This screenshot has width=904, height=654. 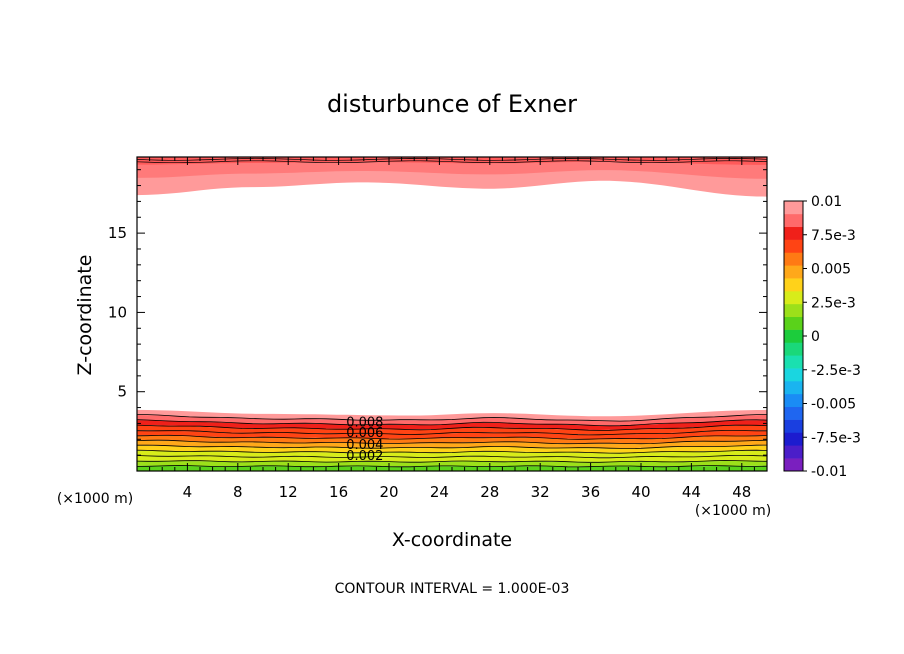 I want to click on x-tick-label: 44, so click(x=691, y=492).